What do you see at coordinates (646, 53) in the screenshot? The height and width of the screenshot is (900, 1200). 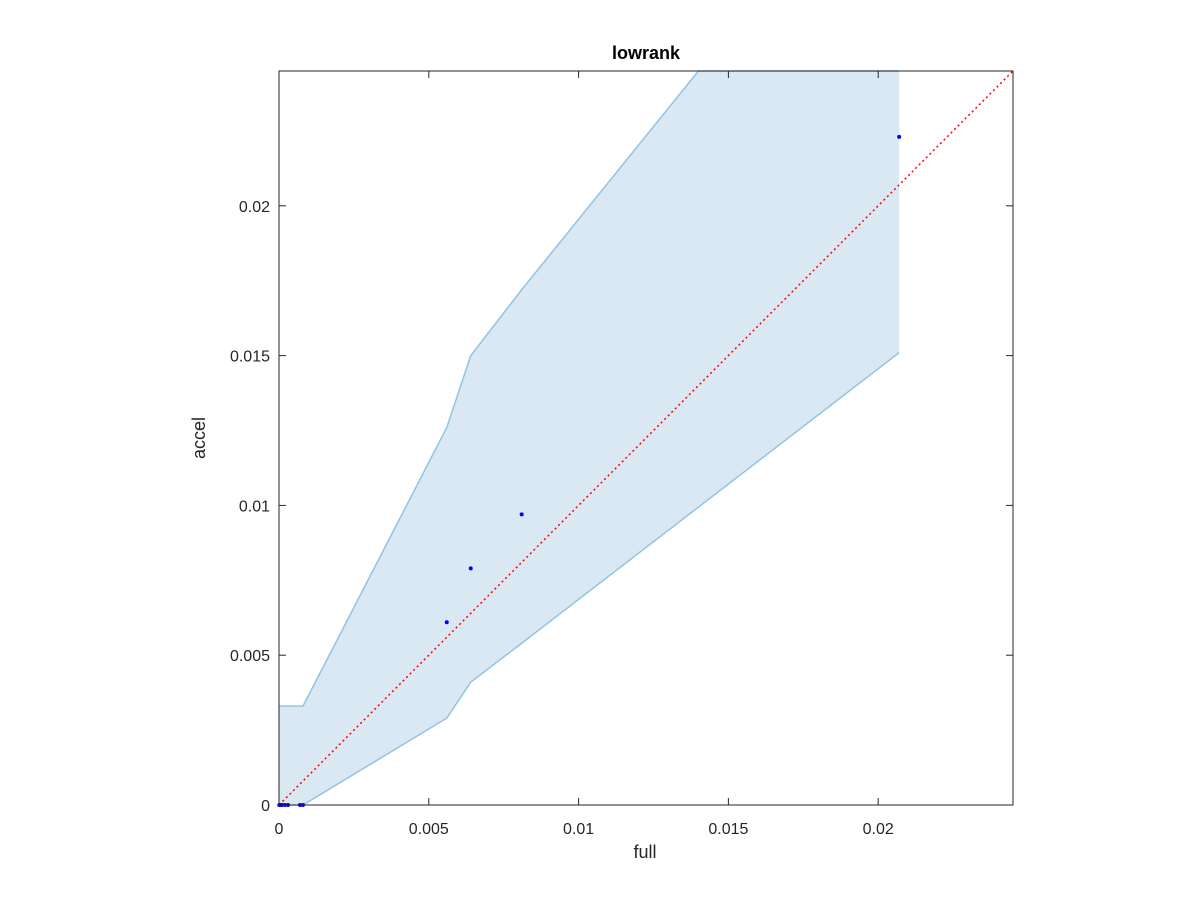 I see `chart-title: lowrank` at bounding box center [646, 53].